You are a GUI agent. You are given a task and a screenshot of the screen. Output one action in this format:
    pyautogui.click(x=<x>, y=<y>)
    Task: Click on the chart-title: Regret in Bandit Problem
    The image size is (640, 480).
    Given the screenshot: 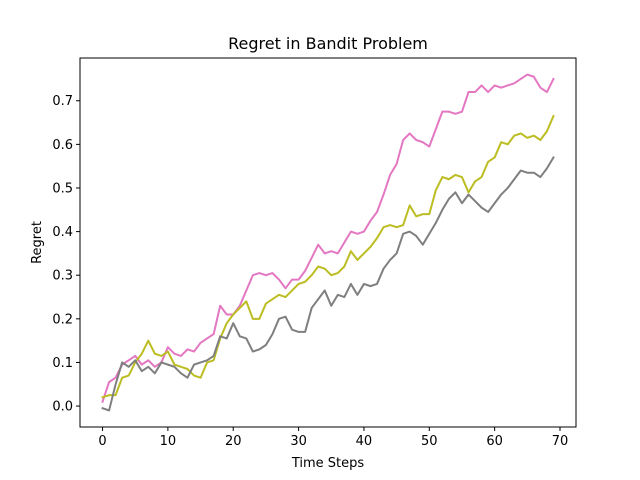 What is the action you would take?
    pyautogui.click(x=328, y=43)
    